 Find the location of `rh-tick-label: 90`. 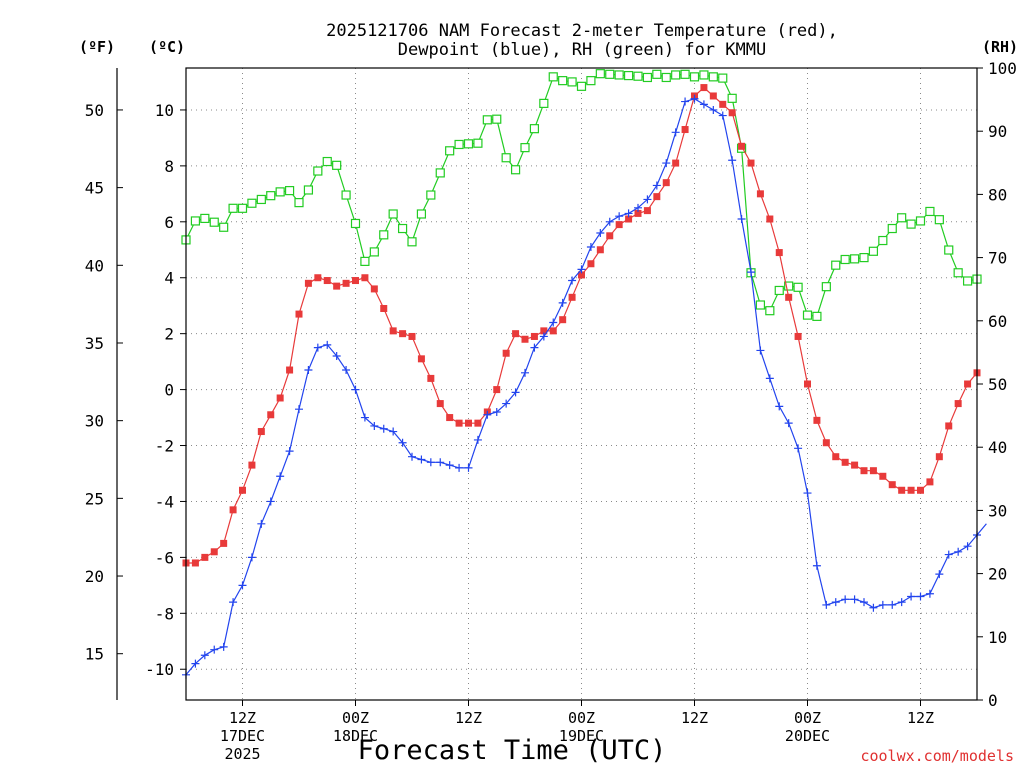

rh-tick-label: 90 is located at coordinates (997, 131).